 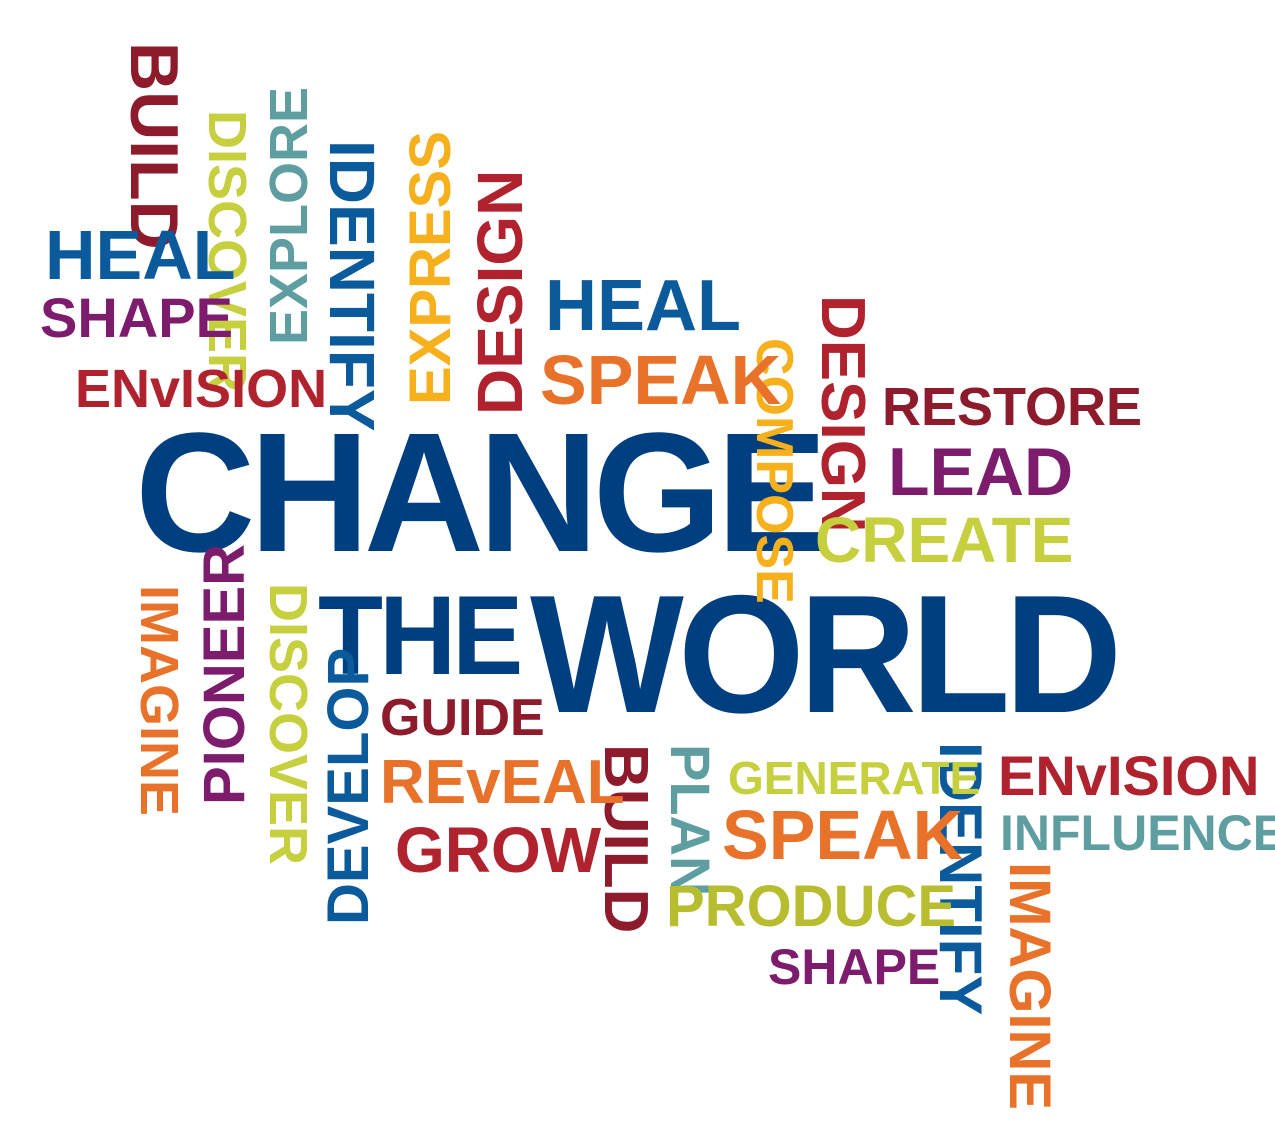 I want to click on word-explore: EXPLORE, so click(x=289, y=216).